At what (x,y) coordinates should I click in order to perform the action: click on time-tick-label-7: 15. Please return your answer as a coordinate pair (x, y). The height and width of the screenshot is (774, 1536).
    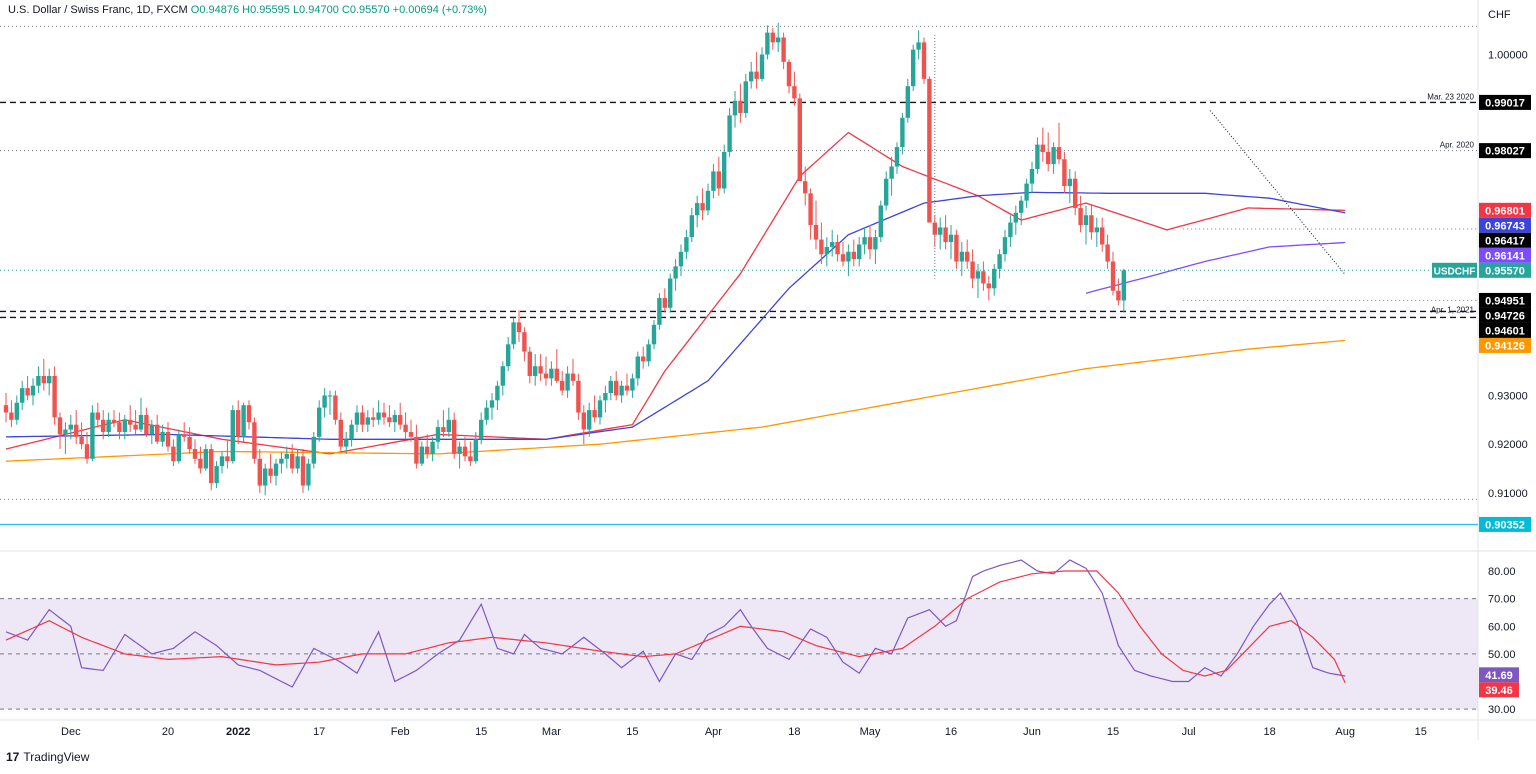
    Looking at the image, I should click on (632, 732).